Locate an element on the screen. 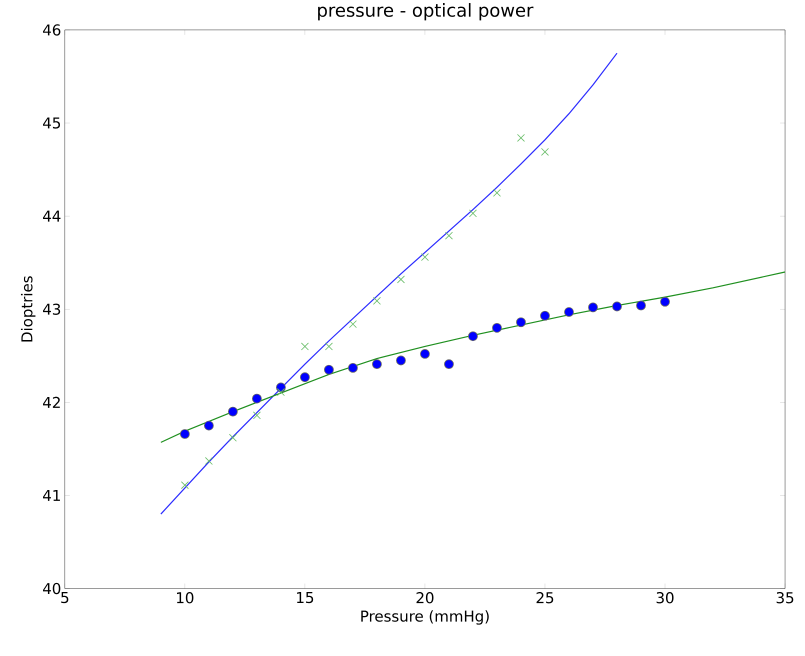  chart-title: pressure - optical power is located at coordinates (426, 11).